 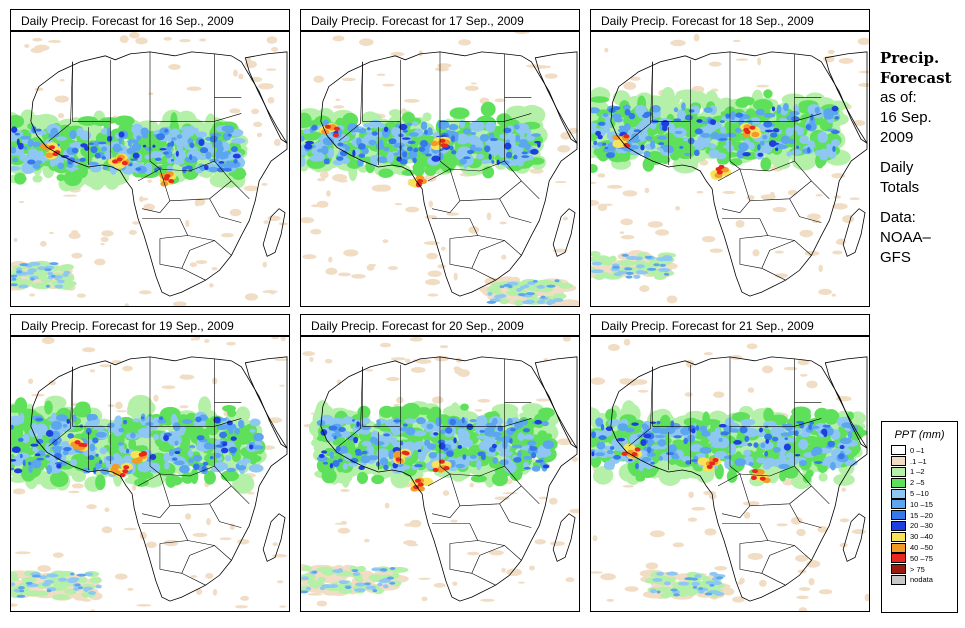 What do you see at coordinates (440, 472) in the screenshot?
I see `map-canvas` at bounding box center [440, 472].